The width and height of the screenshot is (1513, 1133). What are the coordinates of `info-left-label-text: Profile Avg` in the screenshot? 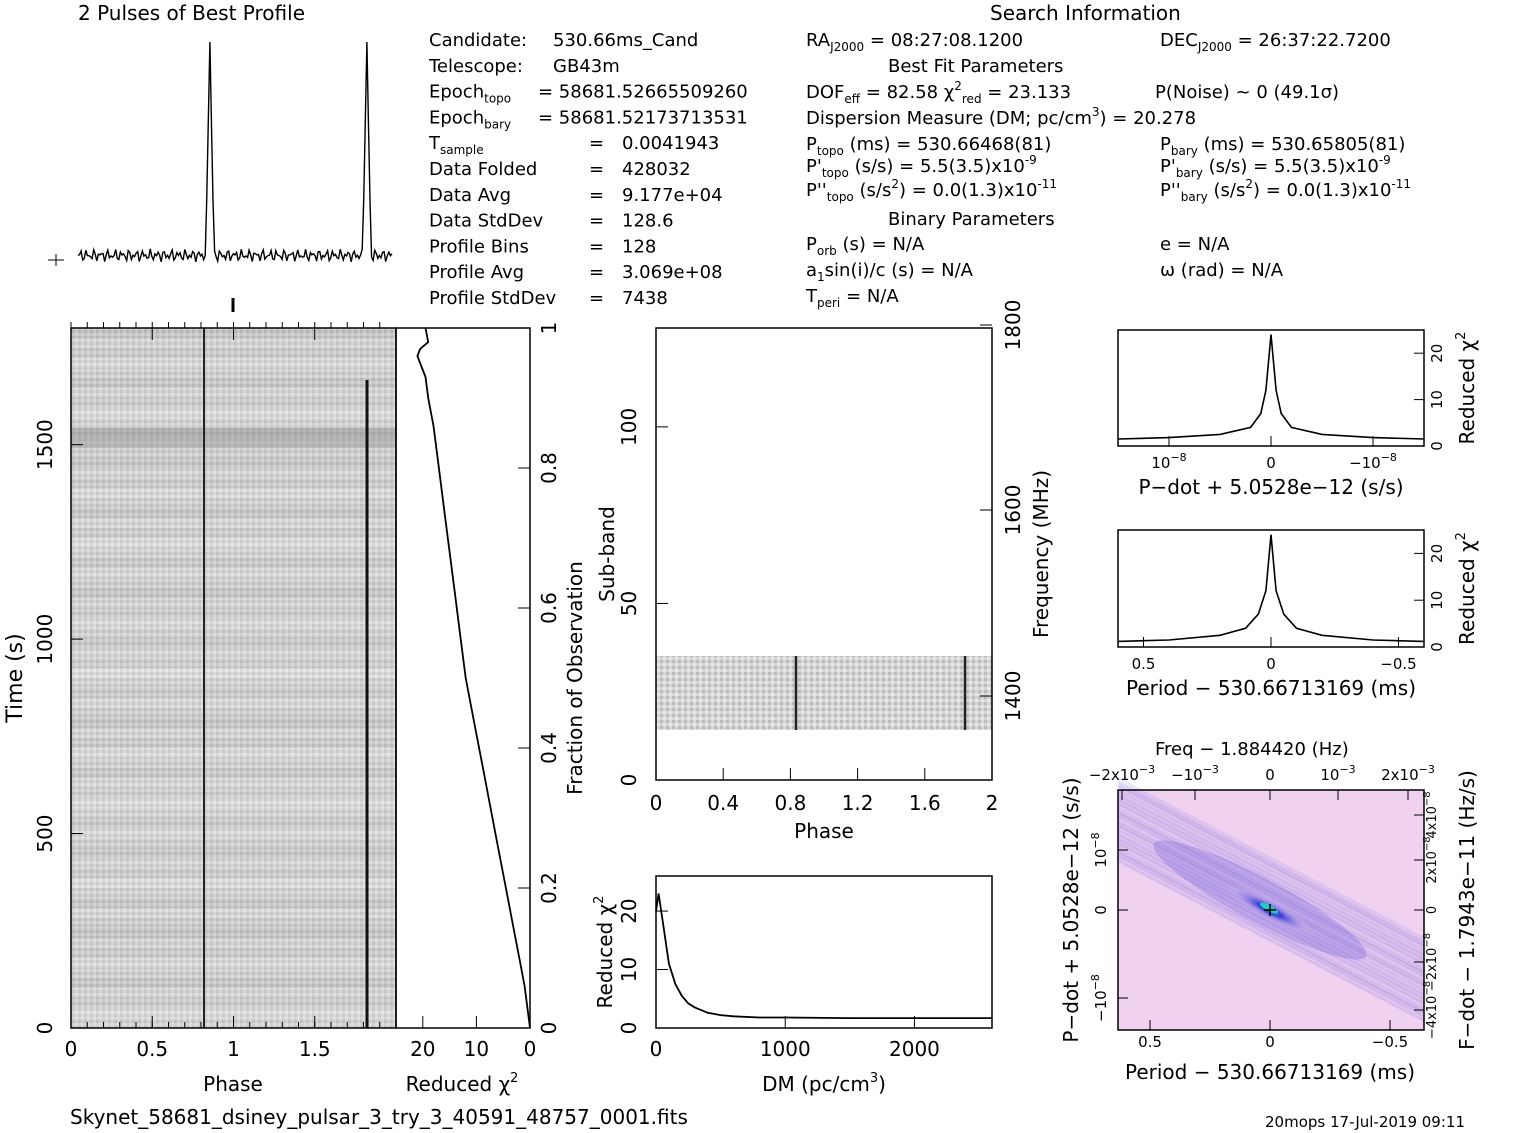 It's located at (476, 272).